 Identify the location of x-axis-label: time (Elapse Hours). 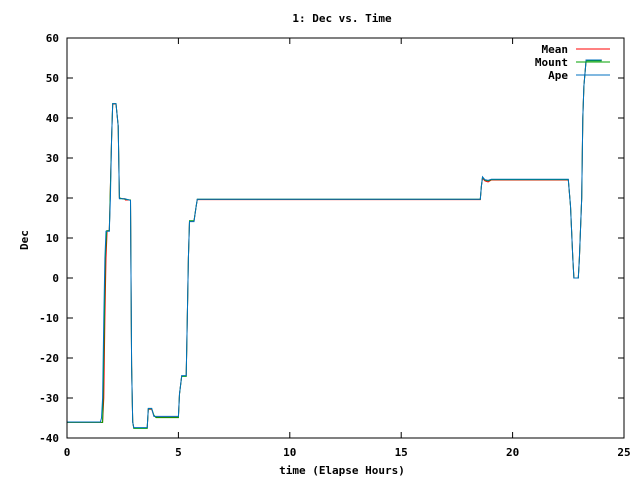
(342, 470).